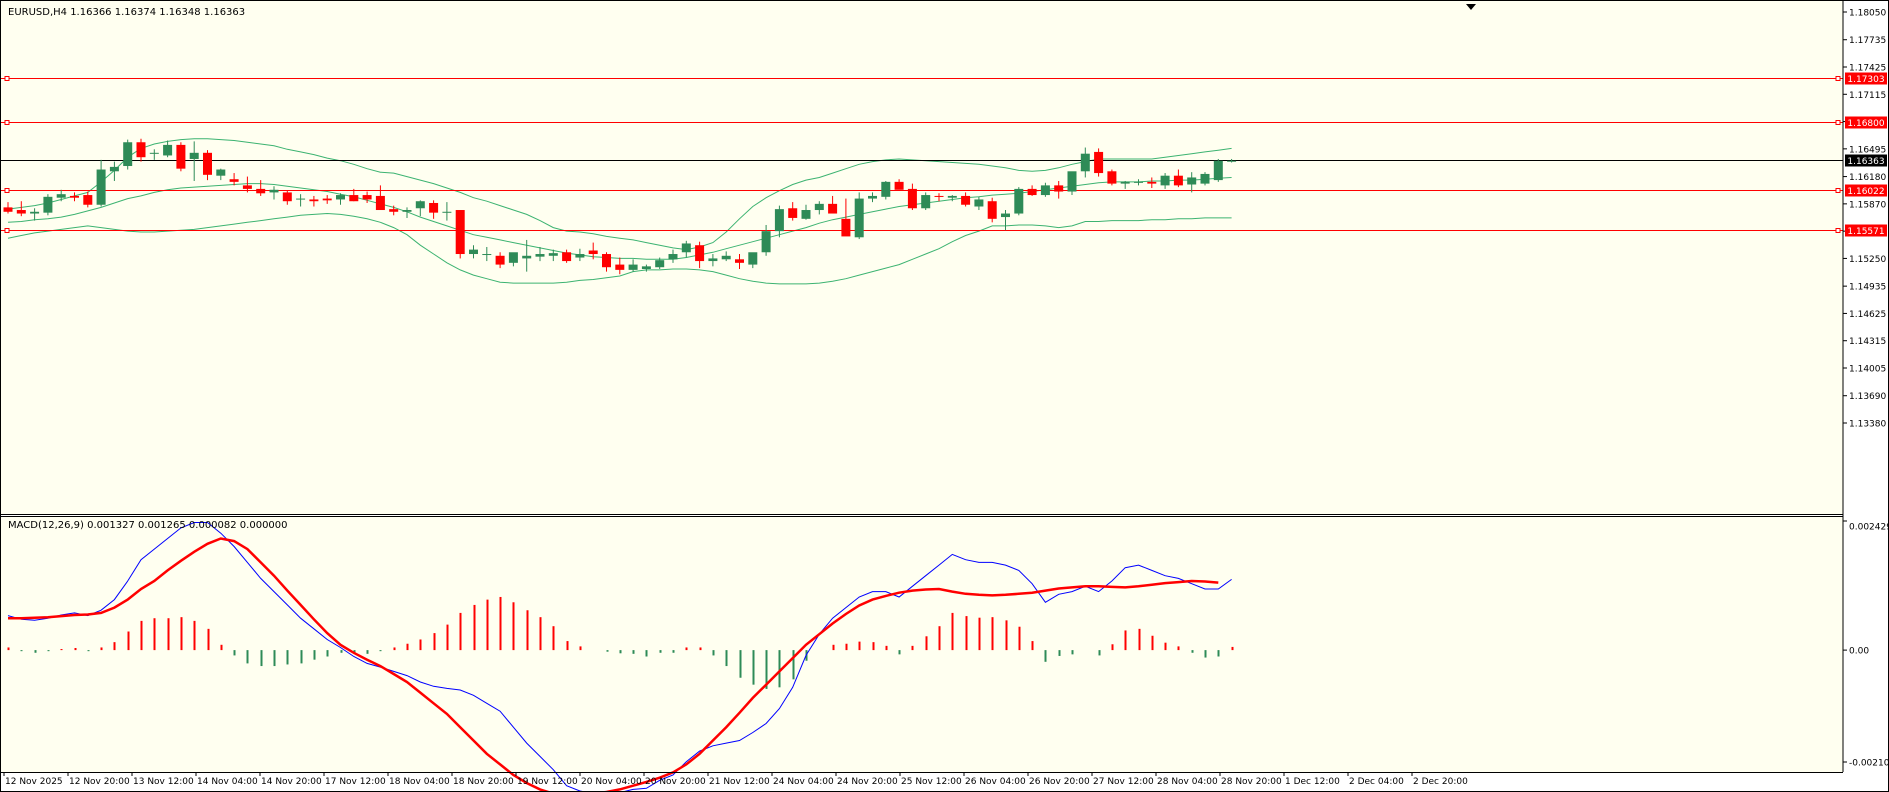  Describe the element at coordinates (1859, 652) in the screenshot. I see `macd-axis-label: 0.00` at that location.